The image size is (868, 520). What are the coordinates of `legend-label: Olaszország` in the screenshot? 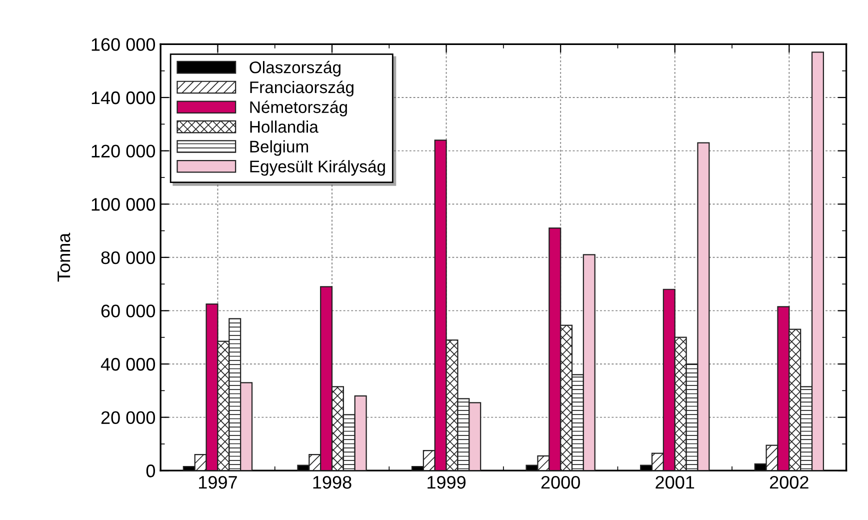 It's located at (295, 68).